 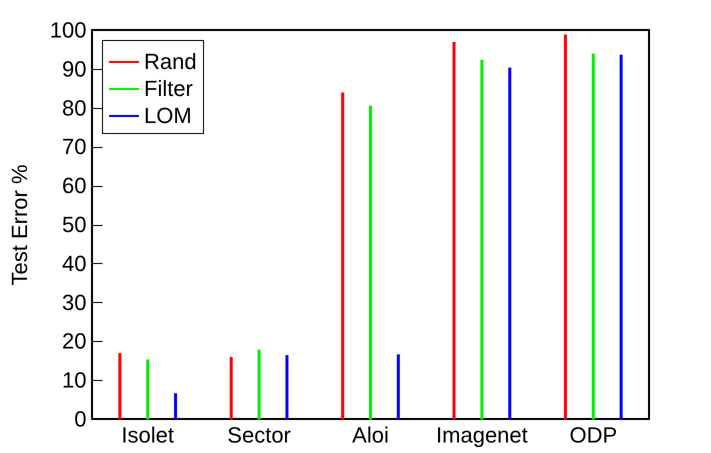 I want to click on y-tick-label: 20, so click(x=74, y=341).